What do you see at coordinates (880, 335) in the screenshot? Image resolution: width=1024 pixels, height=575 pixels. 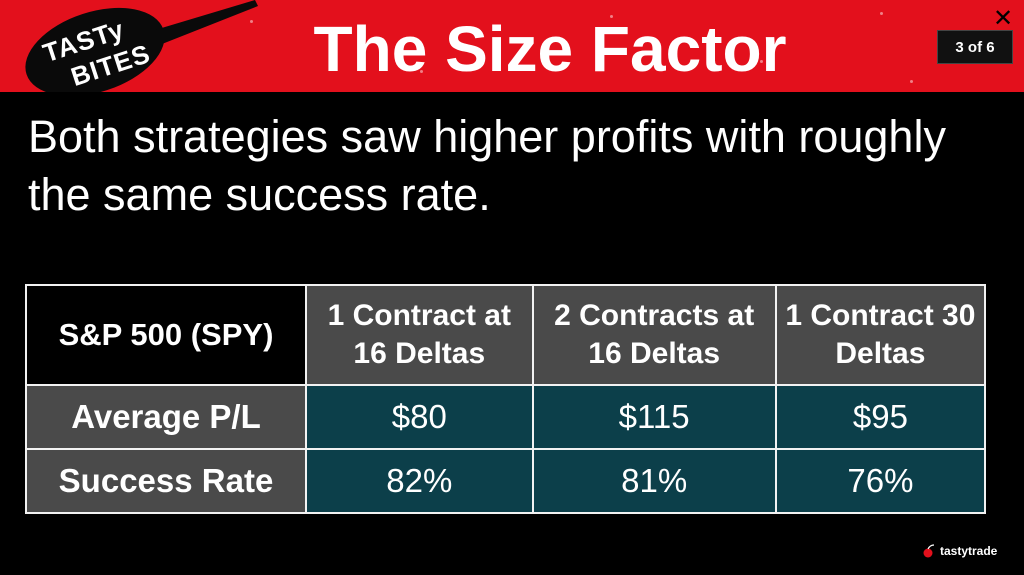 I see `column-header: 1 Contract 30 Deltas` at bounding box center [880, 335].